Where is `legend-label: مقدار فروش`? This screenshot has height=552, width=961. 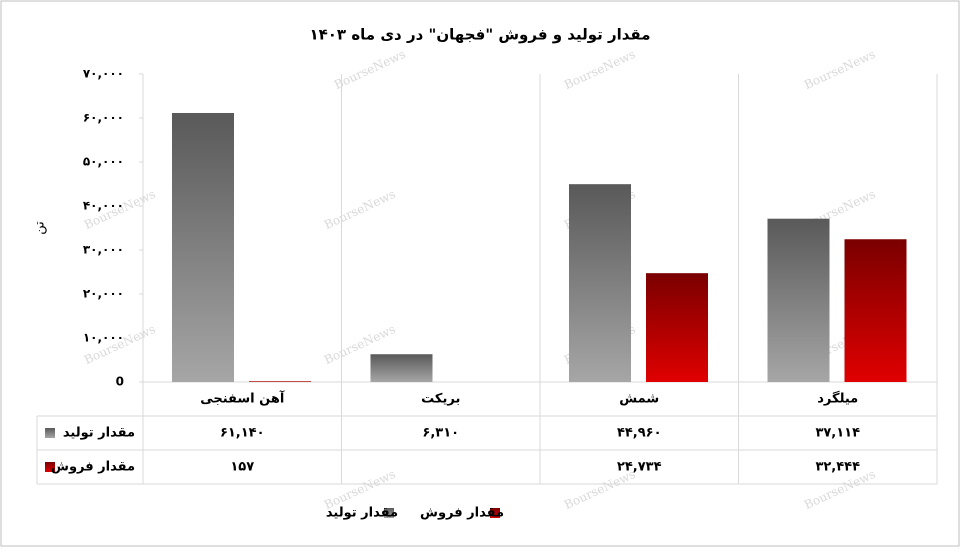
legend-label: مقدار فروش is located at coordinates (462, 513).